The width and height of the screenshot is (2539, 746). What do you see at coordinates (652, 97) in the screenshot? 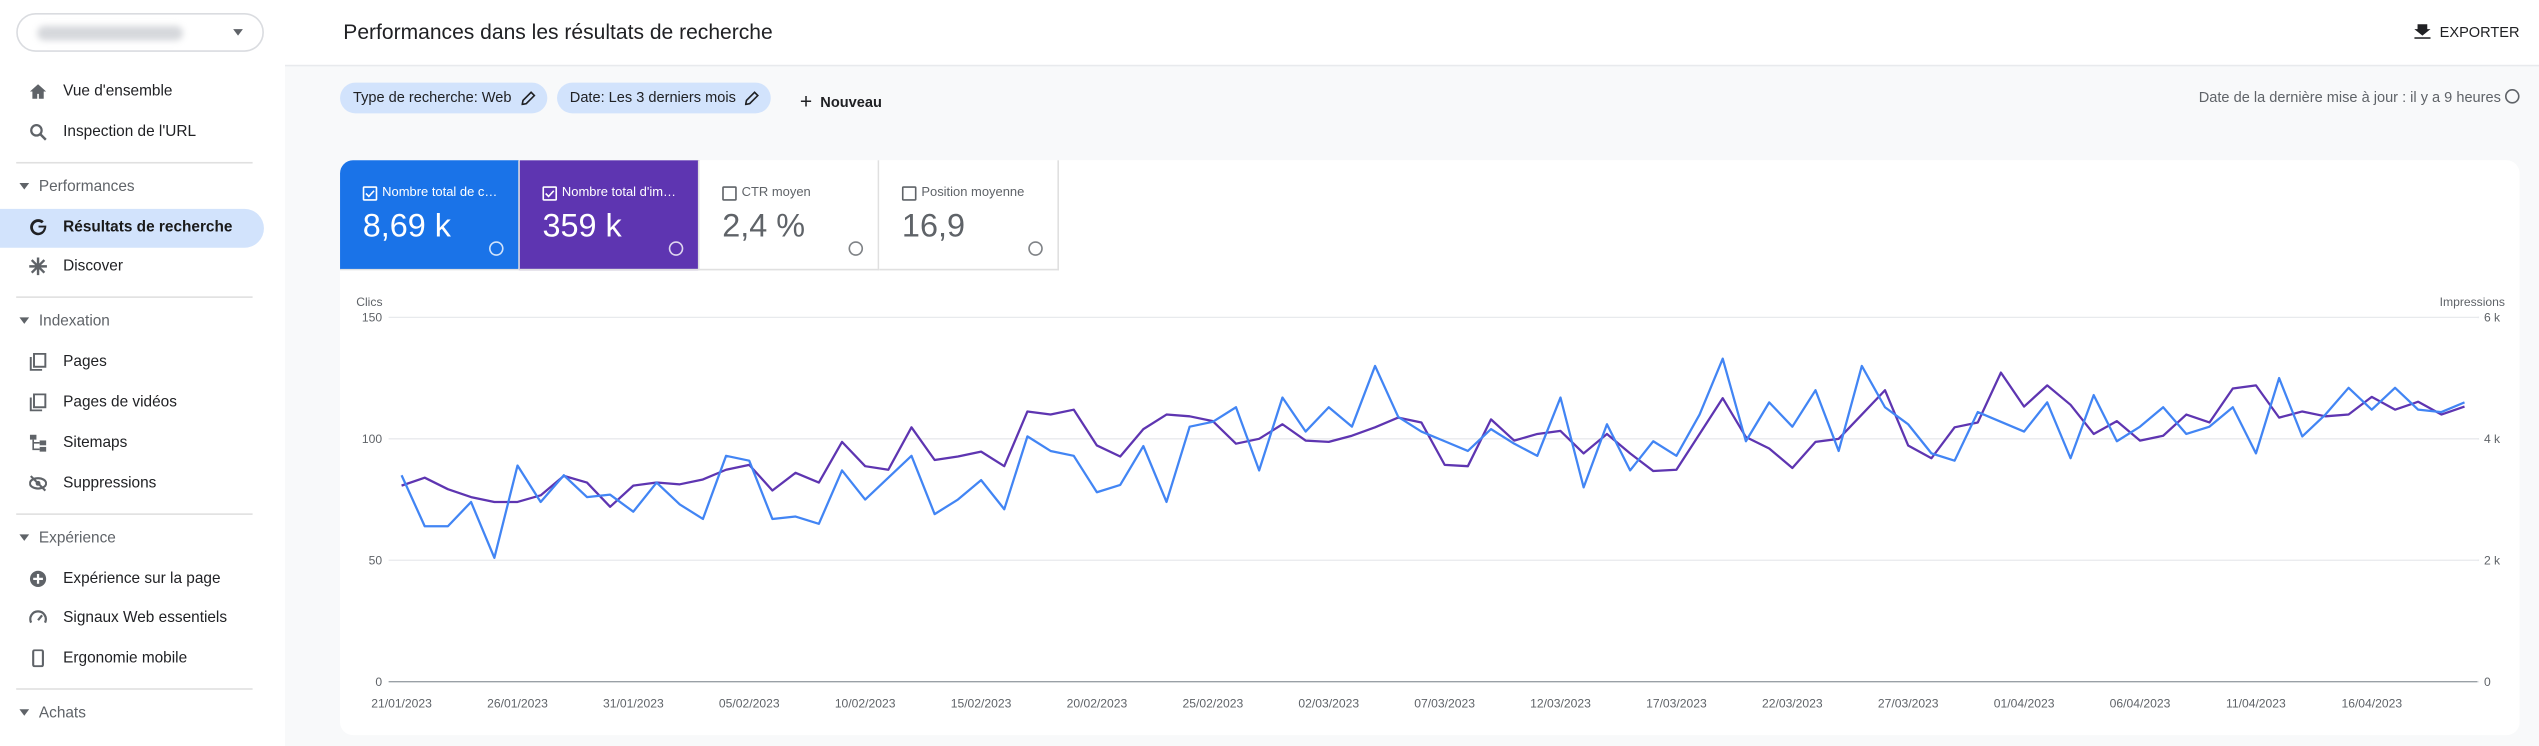
I see `chip-label: Date: Les 3 derniers mois` at bounding box center [652, 97].